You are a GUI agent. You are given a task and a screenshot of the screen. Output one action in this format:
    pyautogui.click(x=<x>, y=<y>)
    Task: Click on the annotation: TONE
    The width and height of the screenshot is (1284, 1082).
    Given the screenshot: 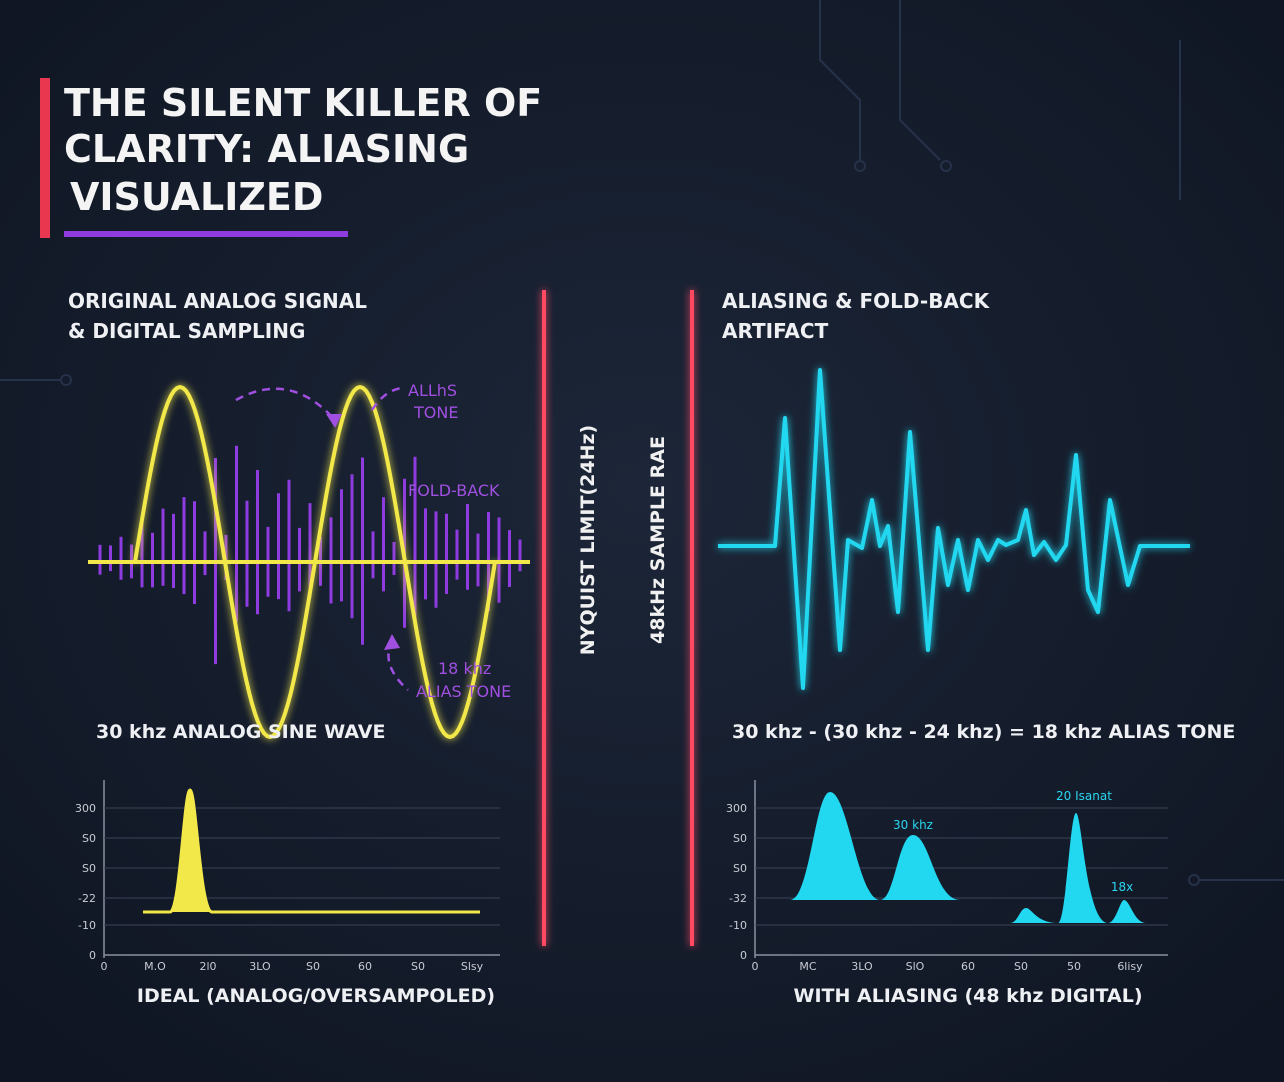 What is the action you would take?
    pyautogui.click(x=435, y=412)
    